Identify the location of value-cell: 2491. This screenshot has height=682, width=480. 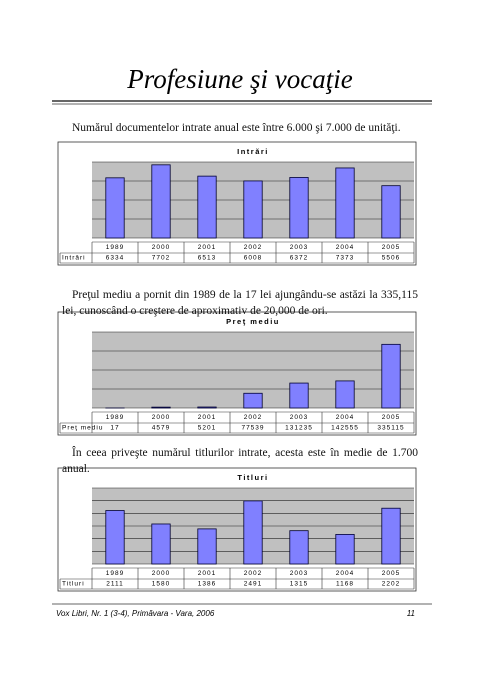
(253, 584).